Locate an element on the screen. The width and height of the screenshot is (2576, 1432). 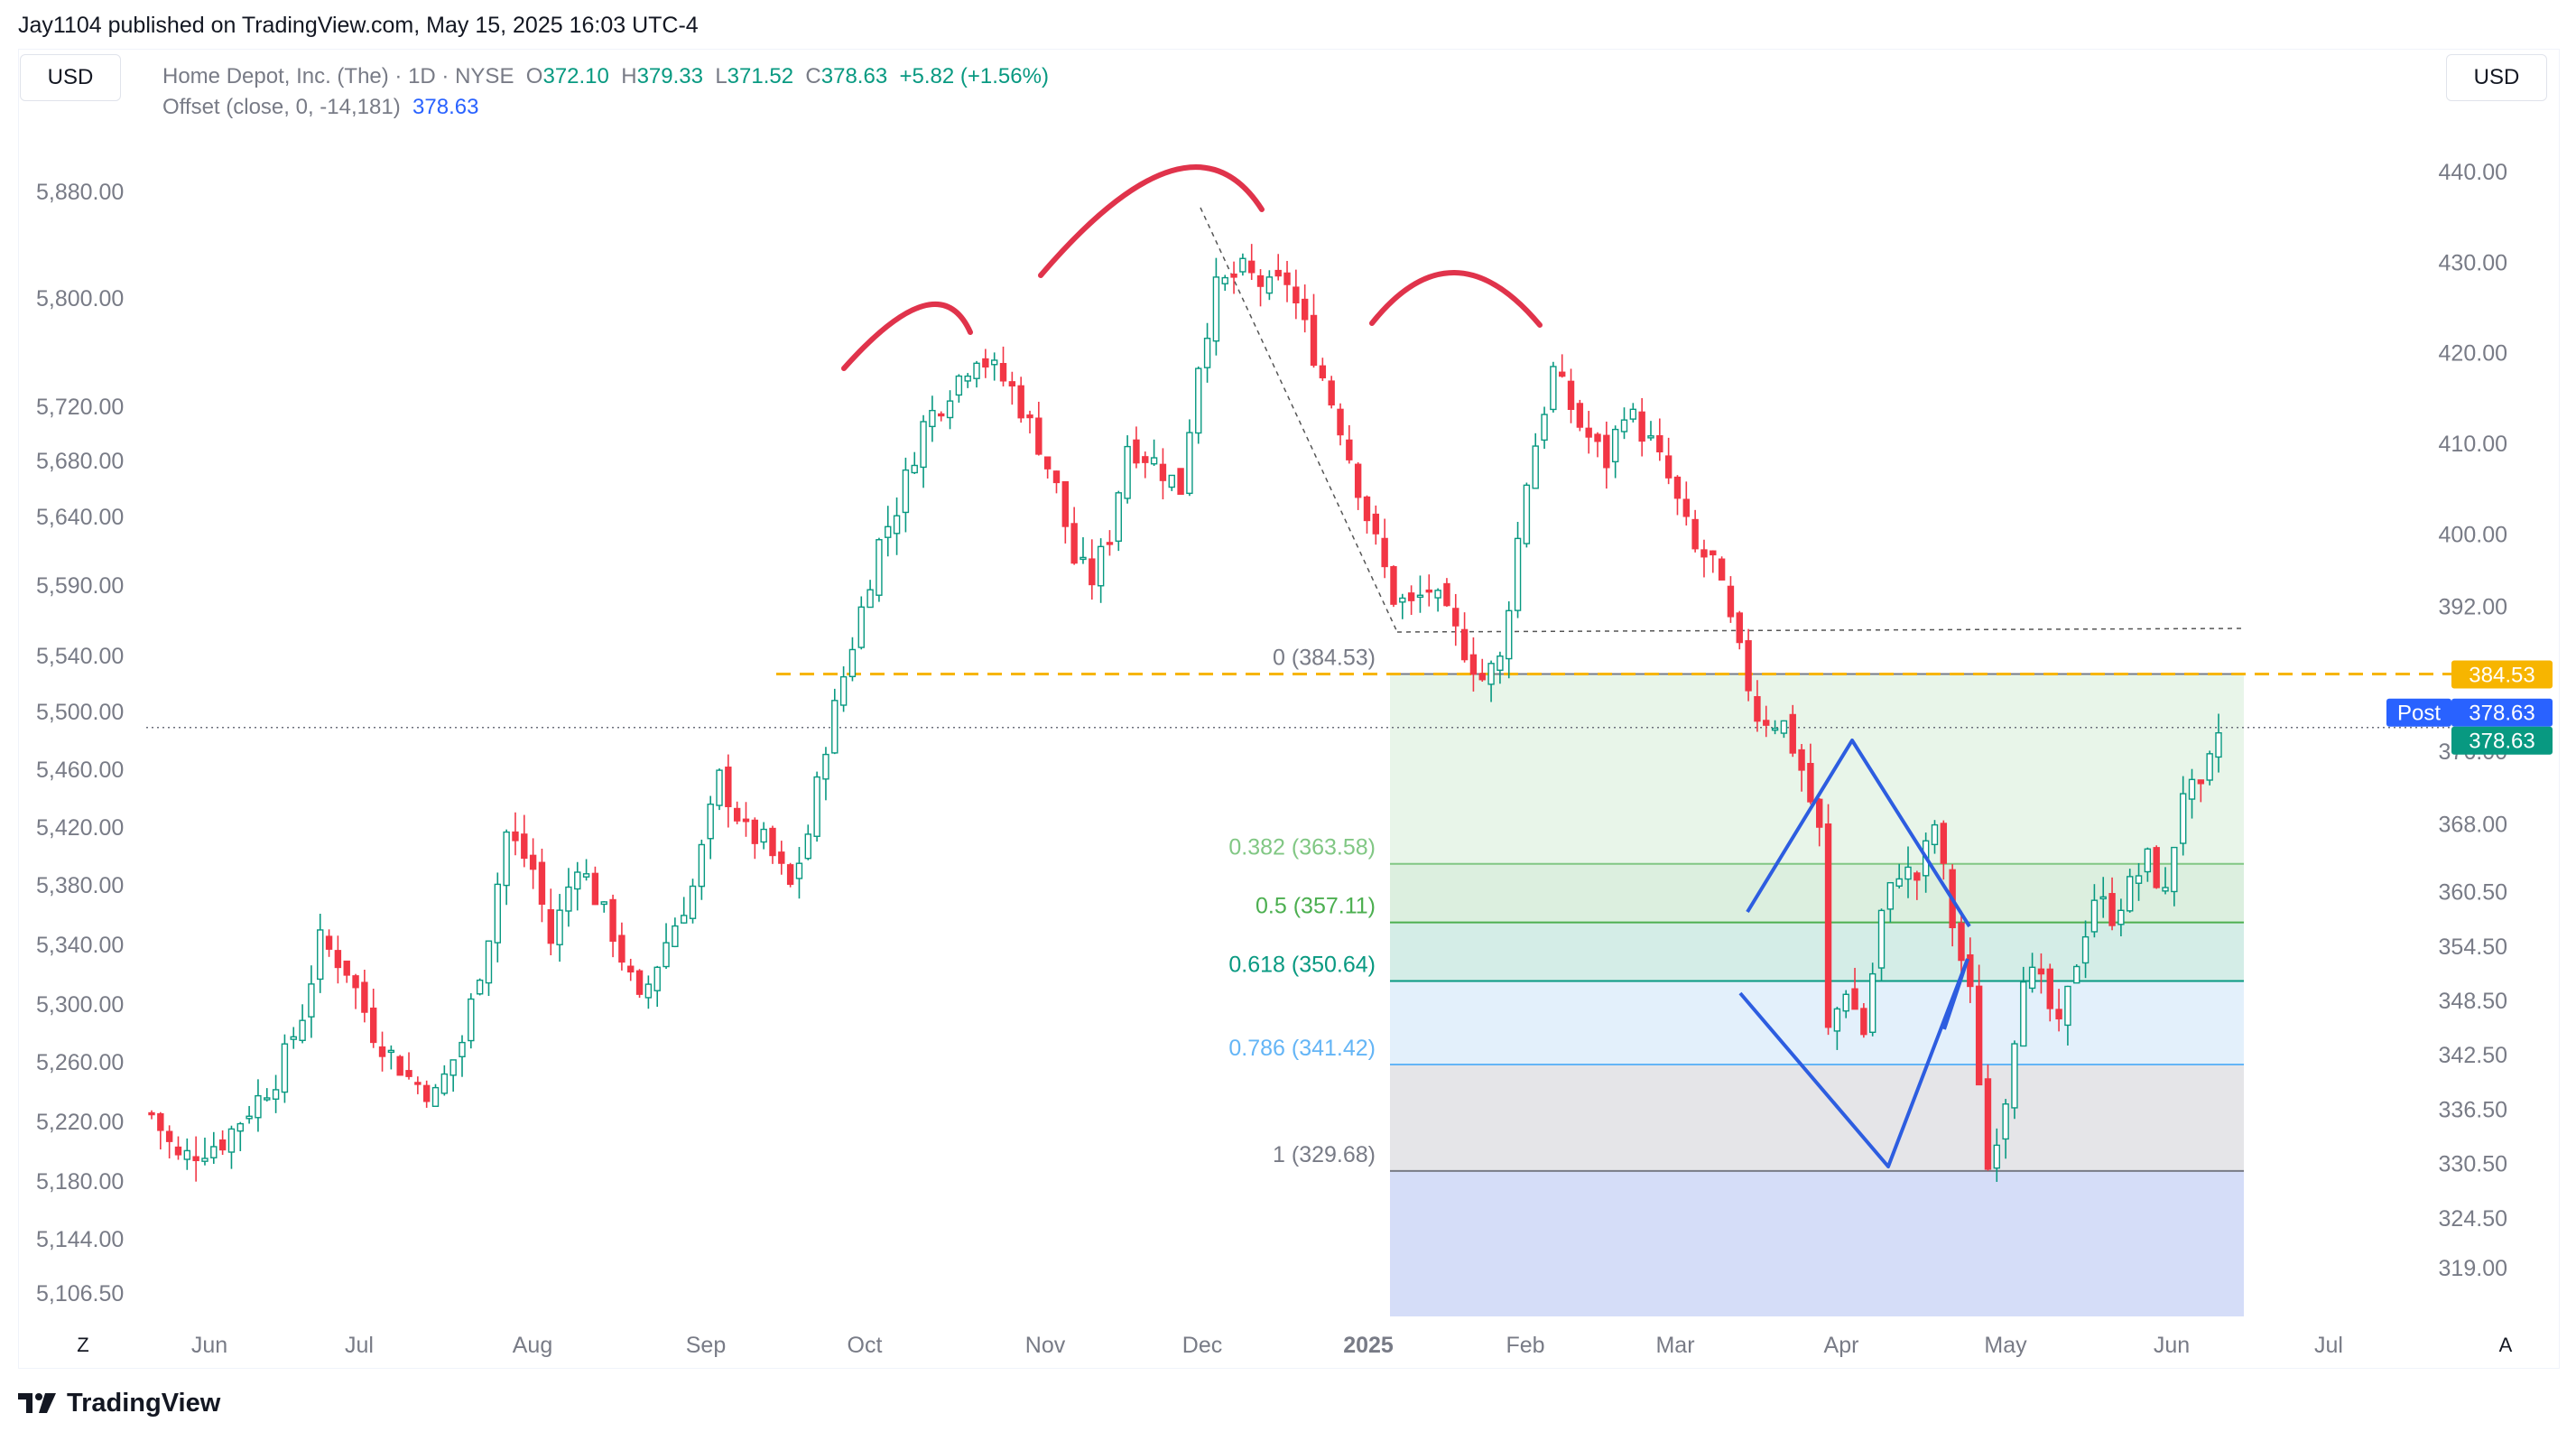
left-axis-label: 5,420.00 is located at coordinates (80, 828).